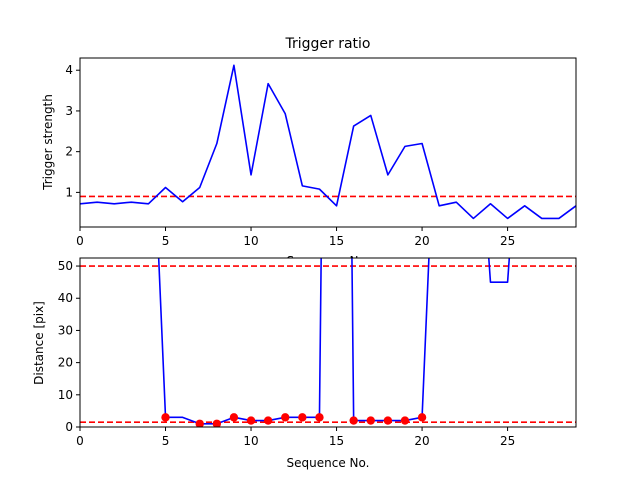  What do you see at coordinates (65, 330) in the screenshot?
I see `y-tick-label: 30` at bounding box center [65, 330].